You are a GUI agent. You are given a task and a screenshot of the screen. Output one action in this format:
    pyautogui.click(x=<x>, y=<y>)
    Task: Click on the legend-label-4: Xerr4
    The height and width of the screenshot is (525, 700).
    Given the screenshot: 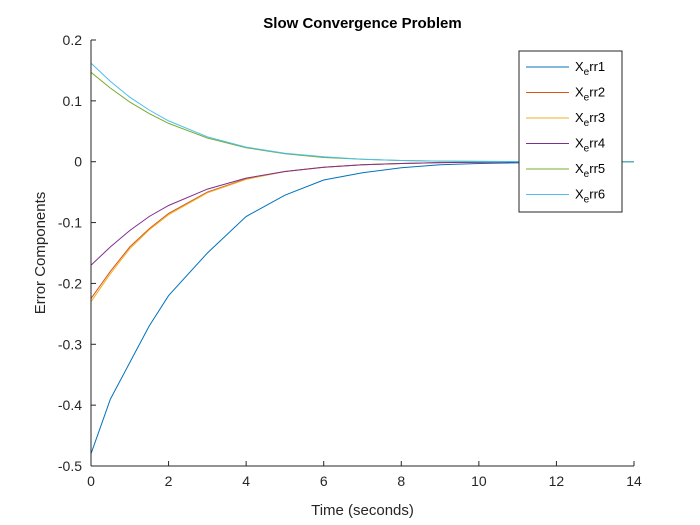 What is the action you would take?
    pyautogui.click(x=590, y=145)
    